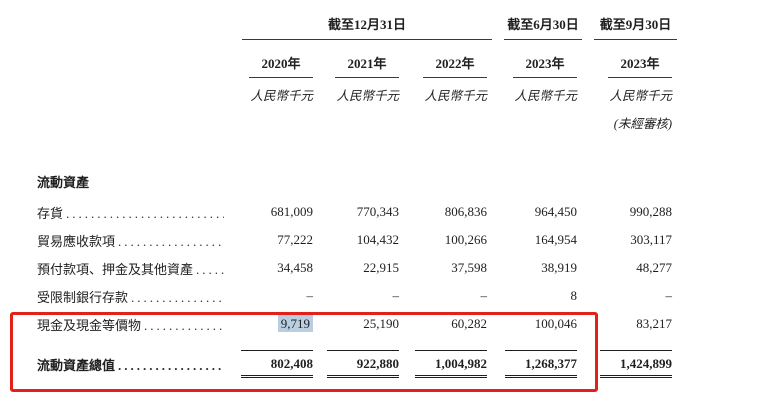 Image resolution: width=765 pixels, height=414 pixels. What do you see at coordinates (455, 65) in the screenshot?
I see `year-2022: 2022年` at bounding box center [455, 65].